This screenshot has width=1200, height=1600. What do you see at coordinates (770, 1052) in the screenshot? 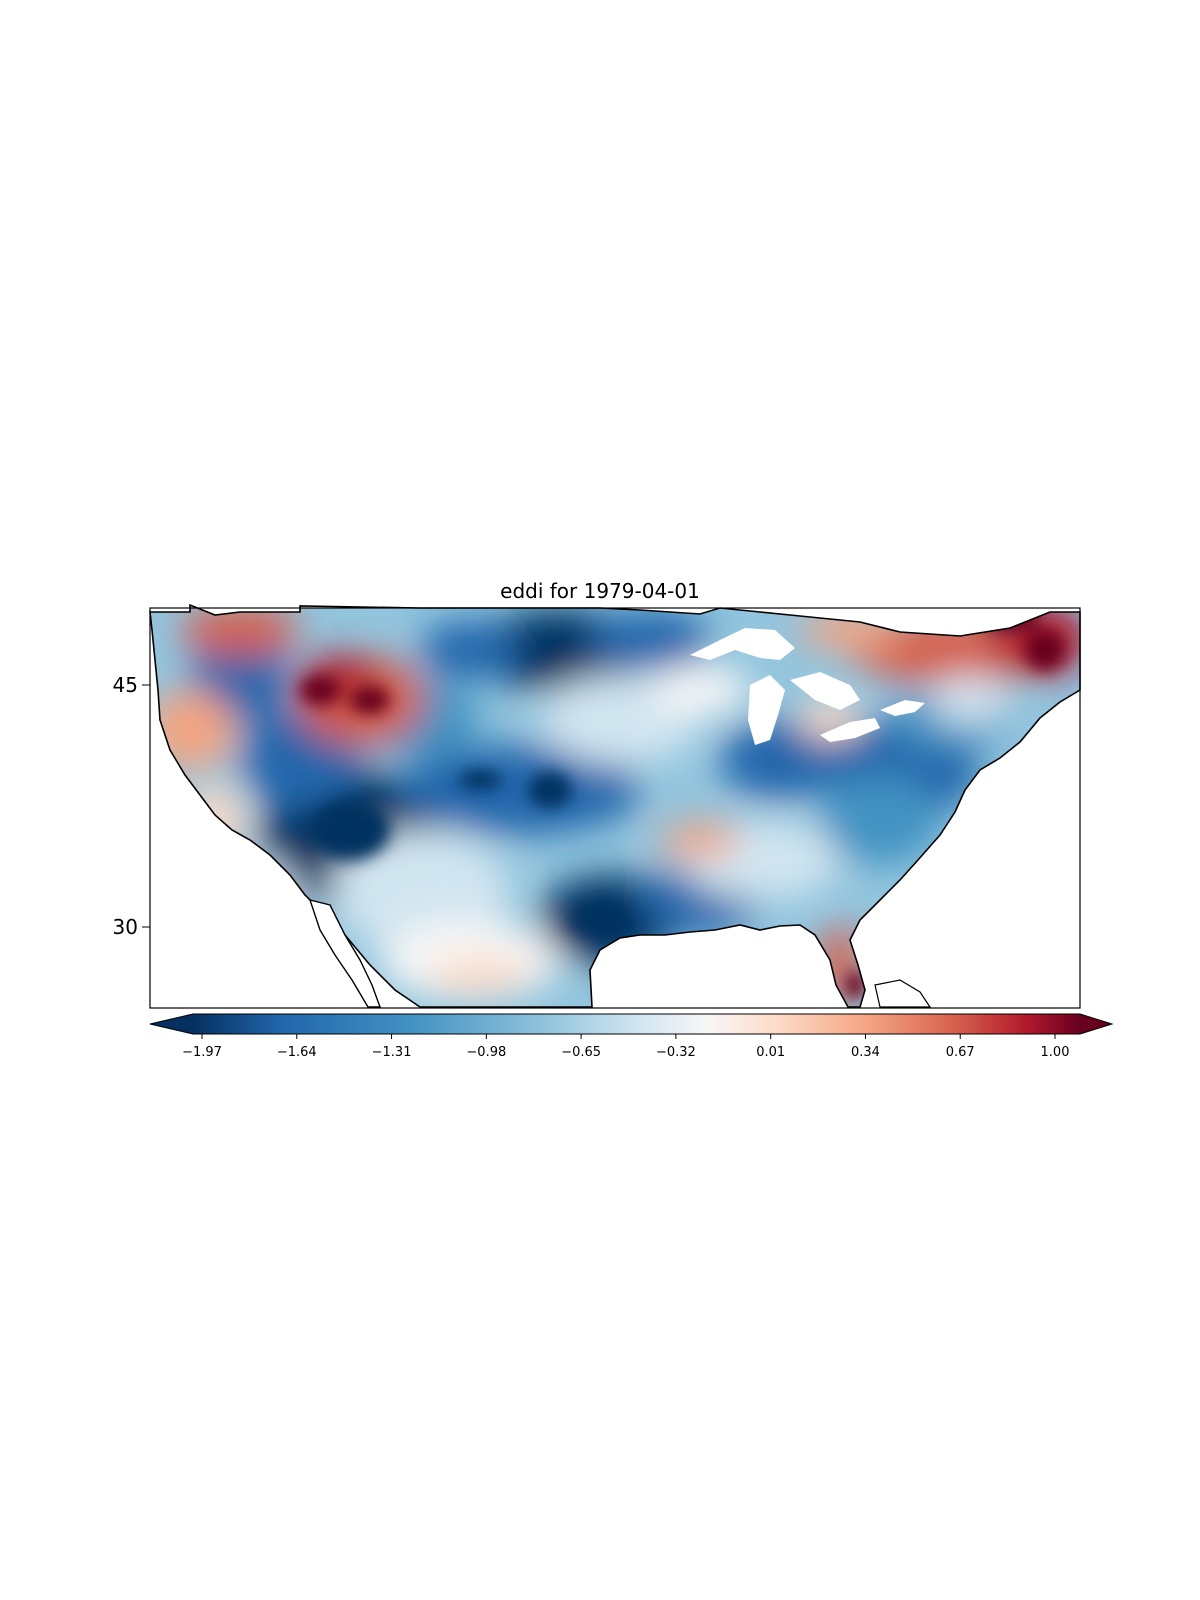
I see `colorbar-tick-label: 0.01` at bounding box center [770, 1052].